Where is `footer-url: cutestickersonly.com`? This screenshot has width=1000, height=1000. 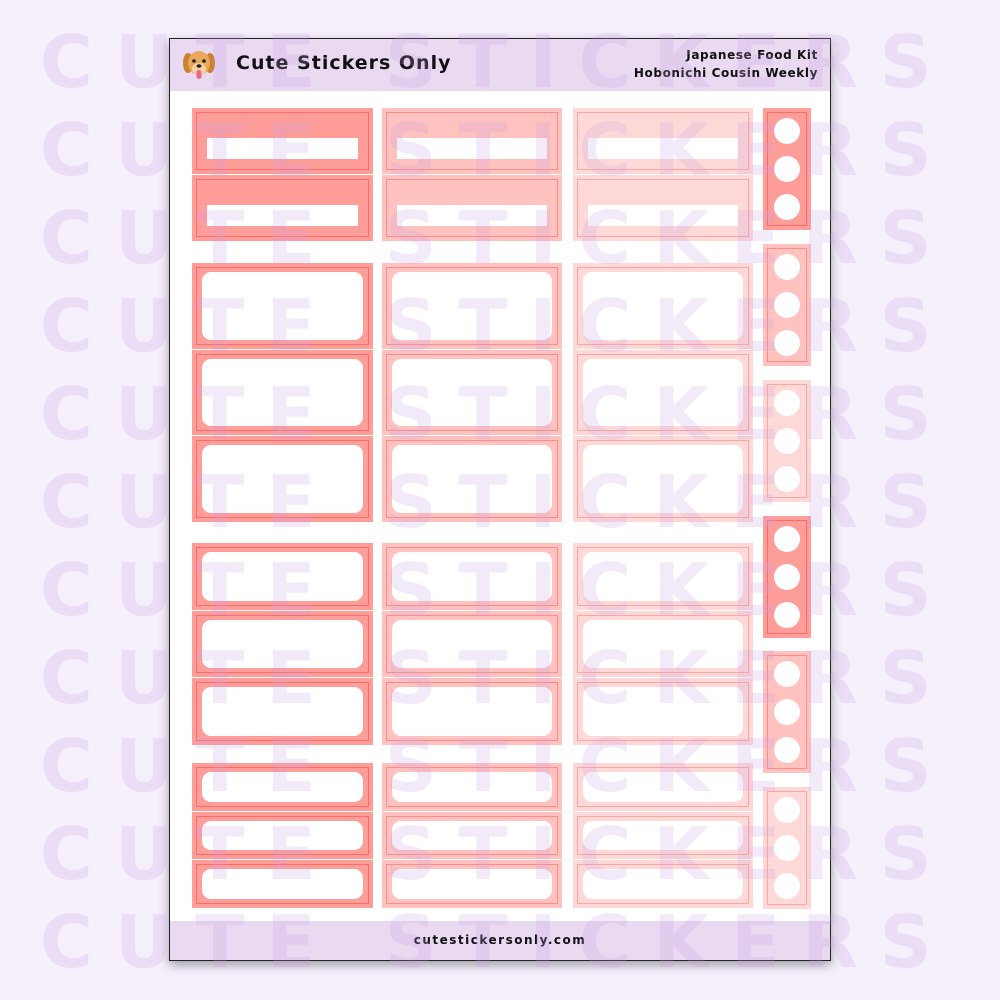
footer-url: cutestickersonly.com is located at coordinates (500, 940).